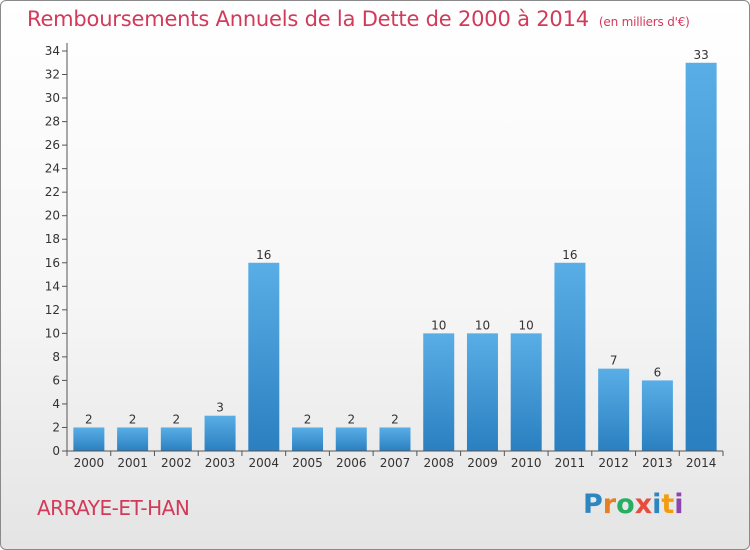 This screenshot has width=750, height=550. I want to click on y-tick-label: 16, so click(52, 263).